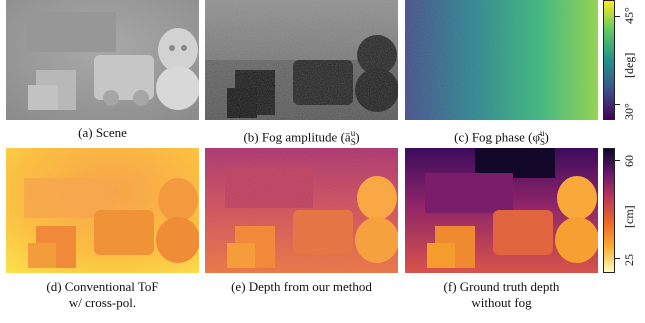 Image resolution: width=645 pixels, height=323 pixels. I want to click on phase-colorbar-unit: [deg], so click(629, 65).